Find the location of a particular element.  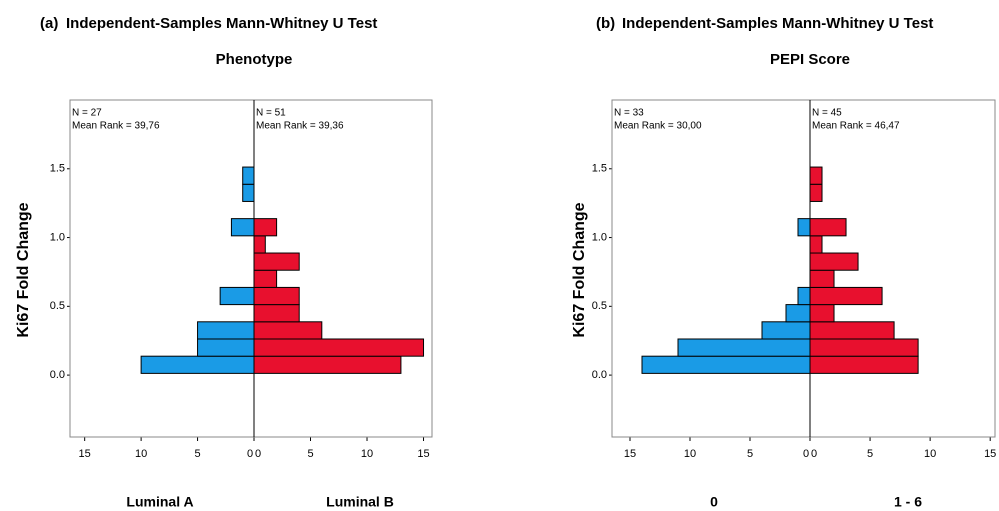

panel-label: (a) is located at coordinates (49, 23).